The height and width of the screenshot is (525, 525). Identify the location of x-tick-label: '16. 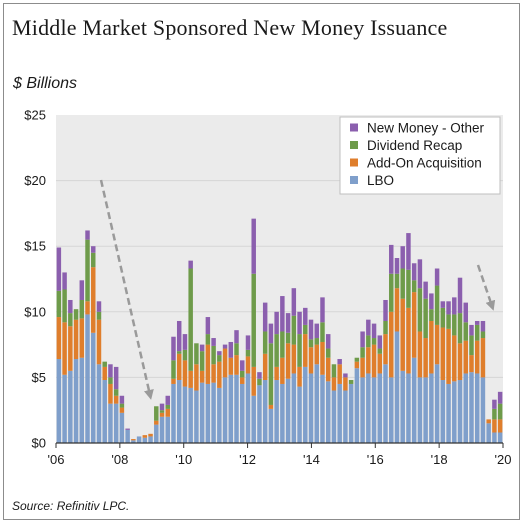
(375, 459).